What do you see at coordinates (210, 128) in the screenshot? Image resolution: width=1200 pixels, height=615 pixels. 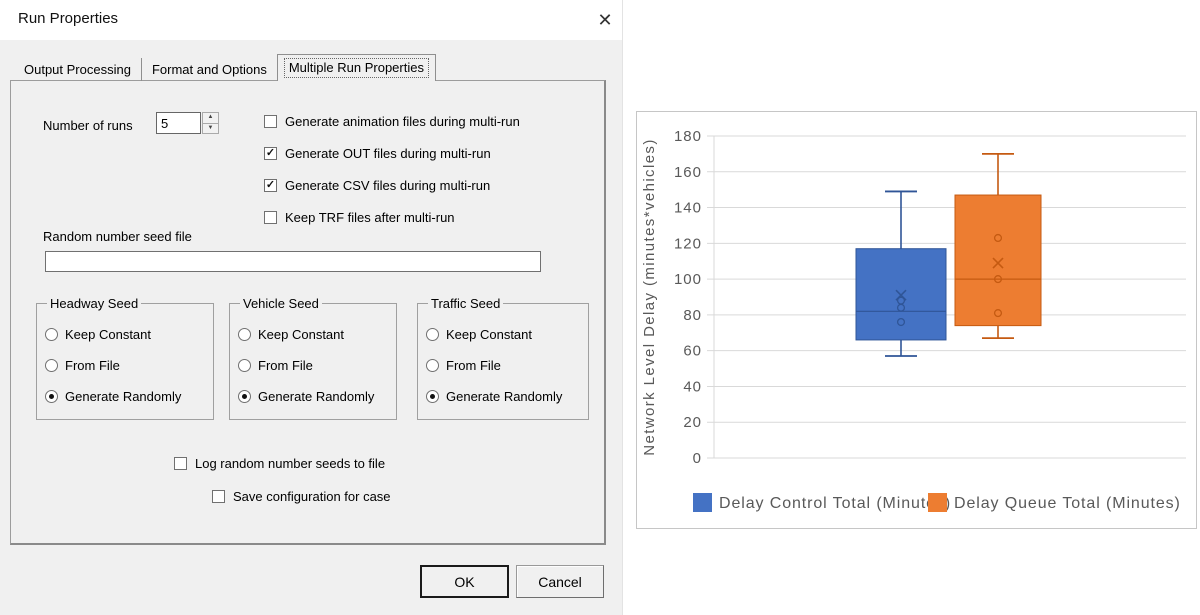 I see `spinner-down-icon: ▼` at bounding box center [210, 128].